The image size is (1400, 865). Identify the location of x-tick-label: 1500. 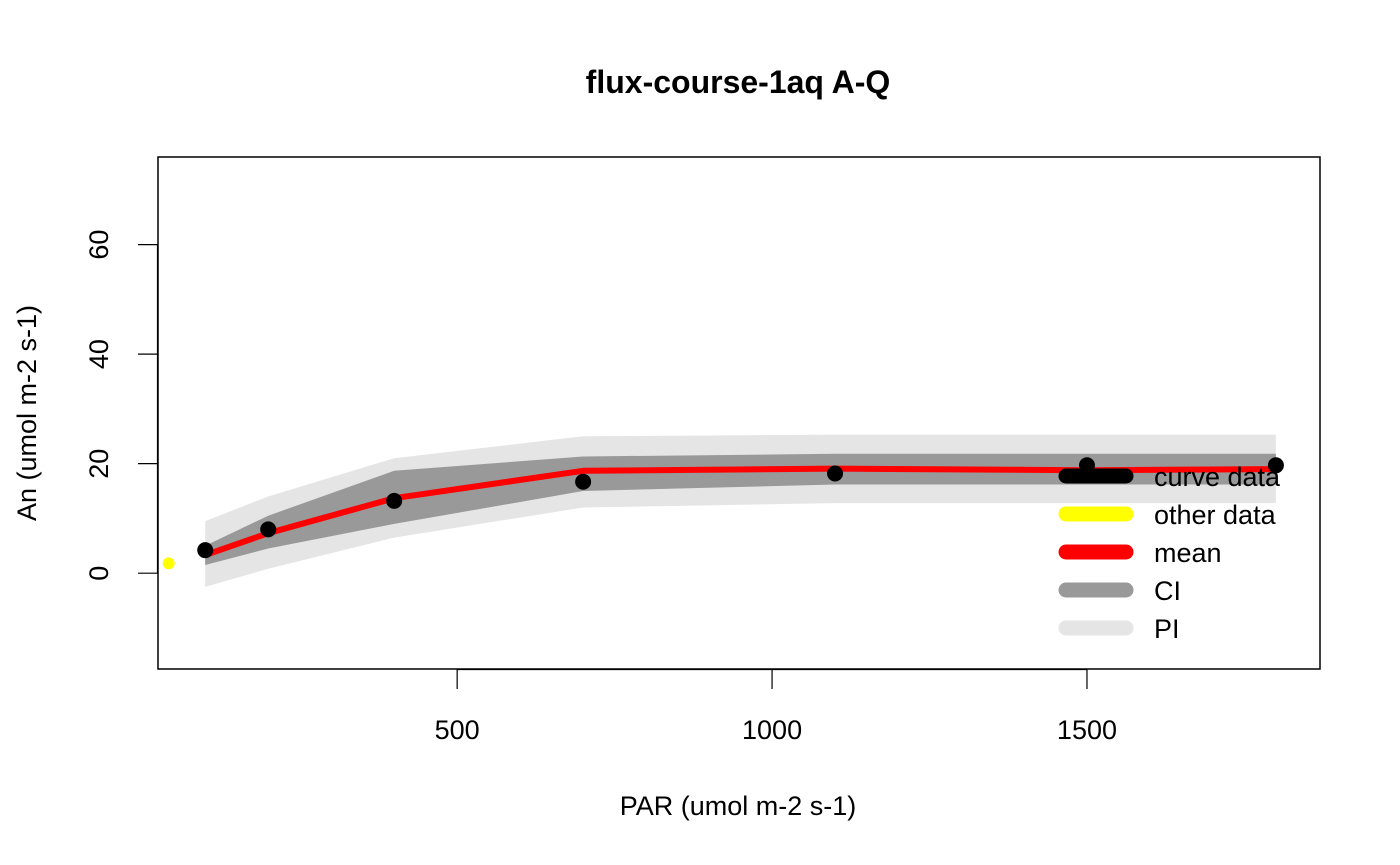
(1087, 730).